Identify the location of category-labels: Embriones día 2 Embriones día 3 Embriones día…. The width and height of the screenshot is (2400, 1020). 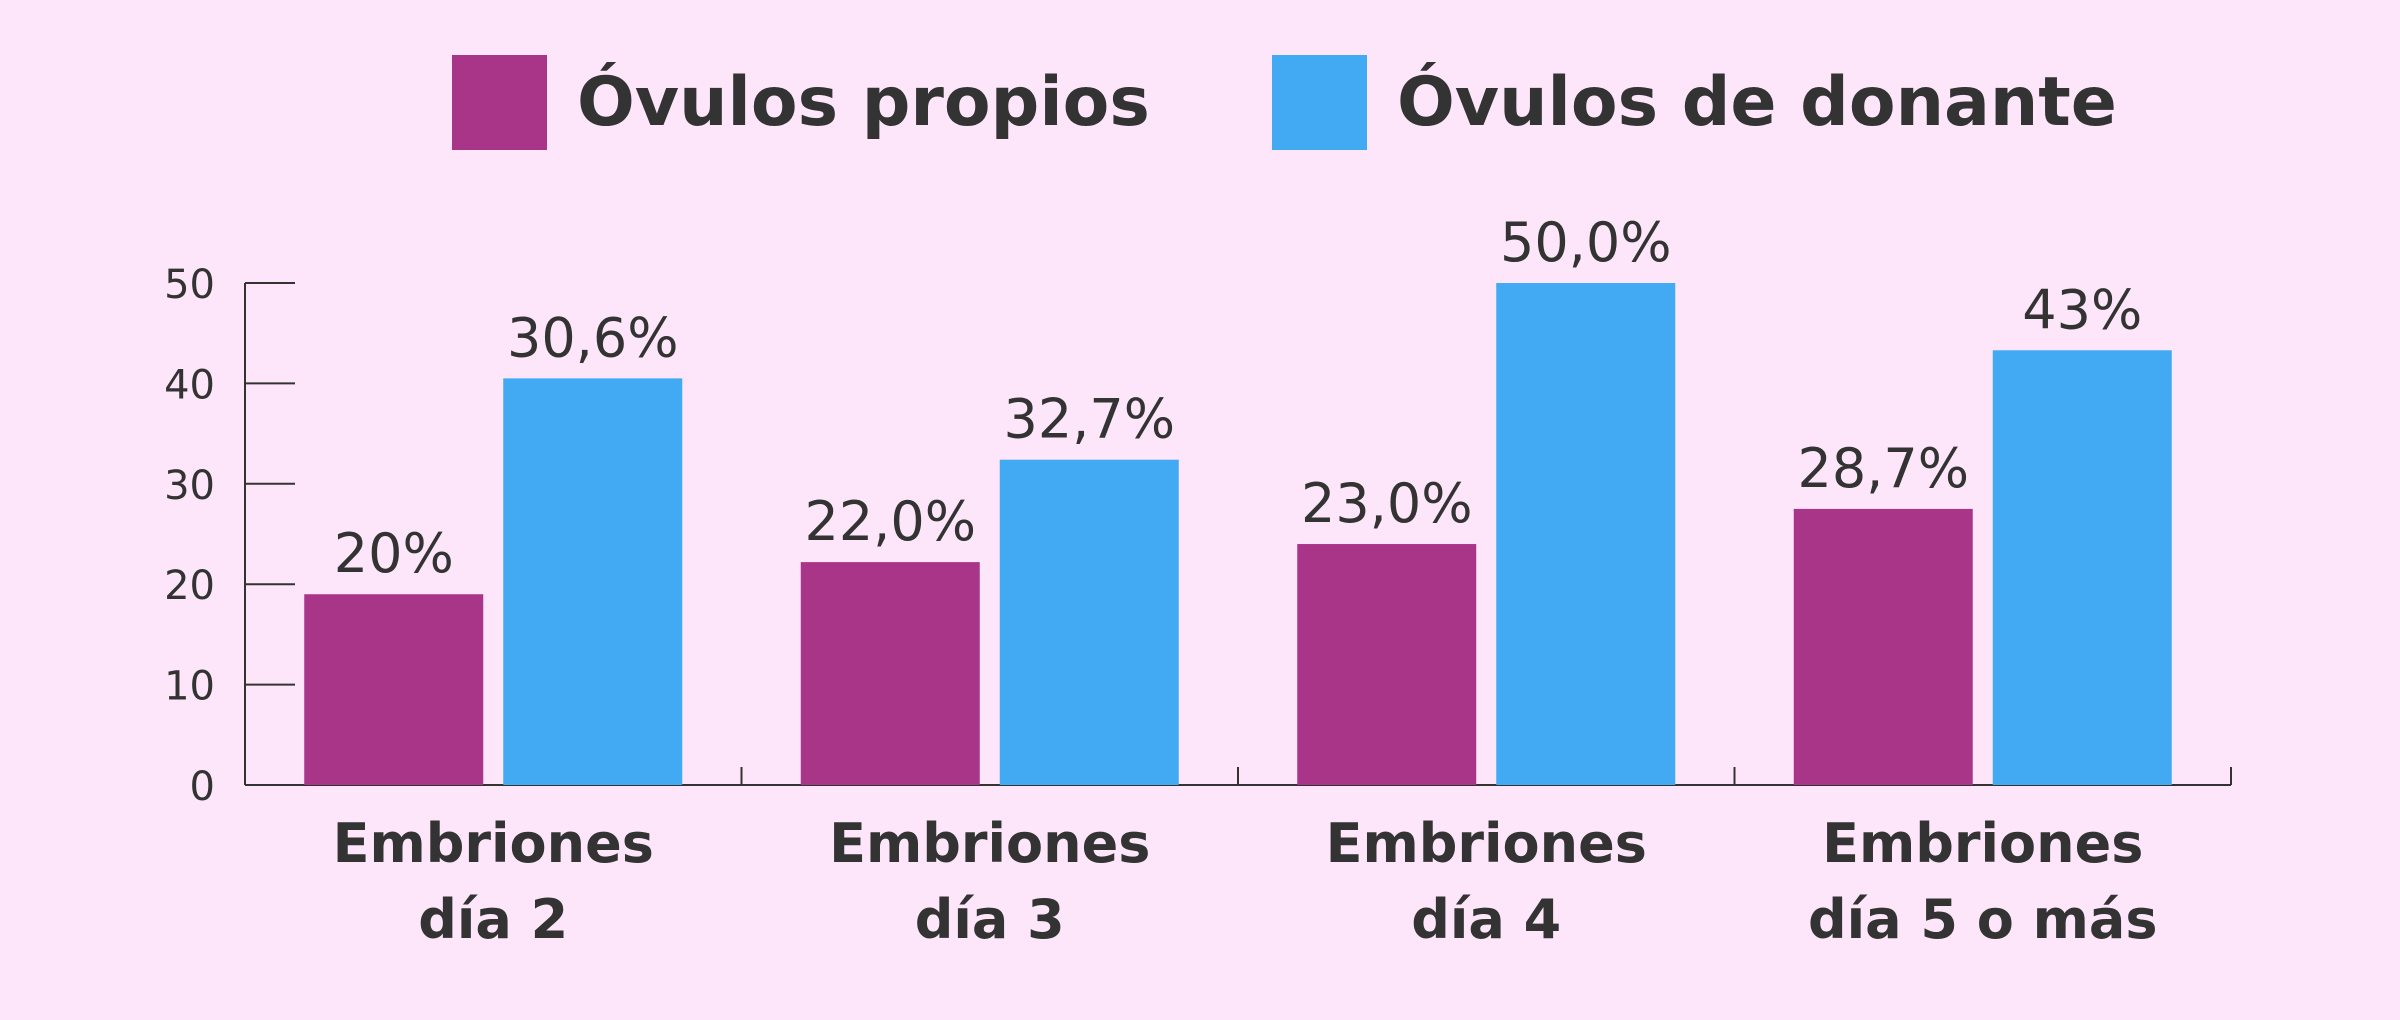
(1245, 881).